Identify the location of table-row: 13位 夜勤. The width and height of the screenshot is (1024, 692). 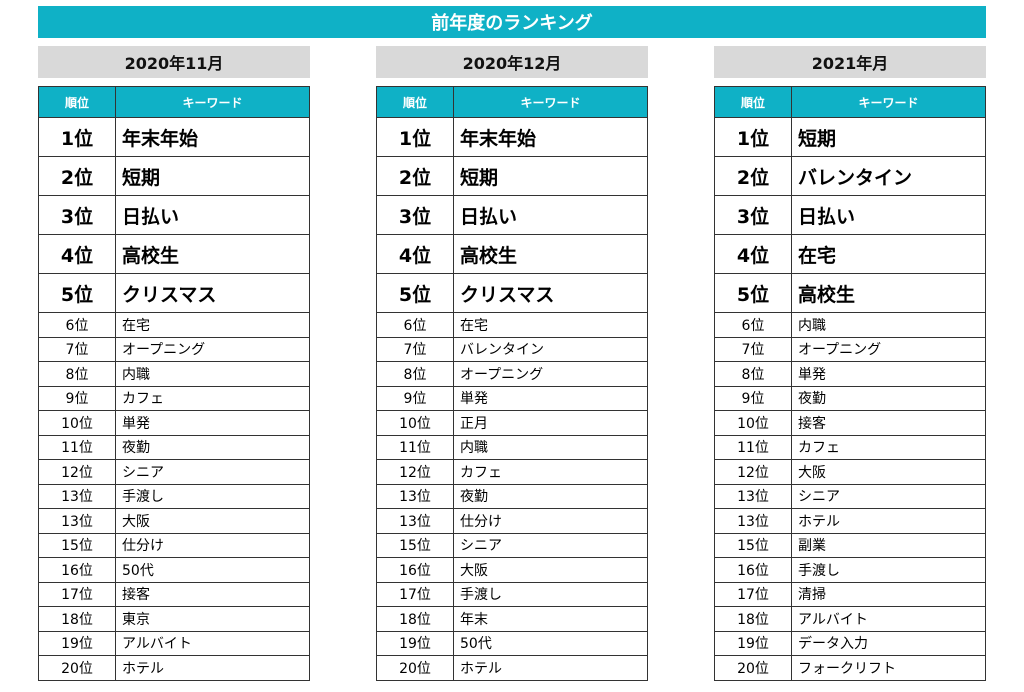
(512, 496).